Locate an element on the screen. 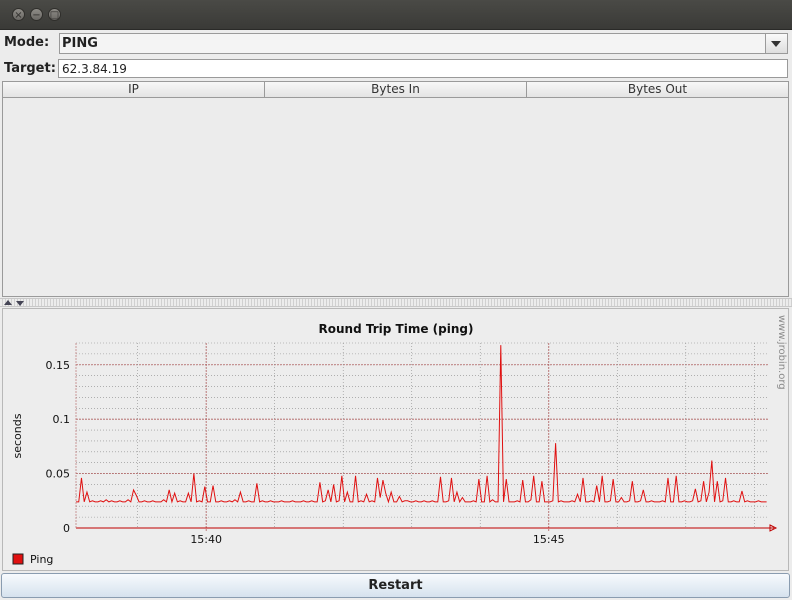 This screenshot has height=600, width=792. chart-watermark: www.jrobin.org is located at coordinates (781, 352).